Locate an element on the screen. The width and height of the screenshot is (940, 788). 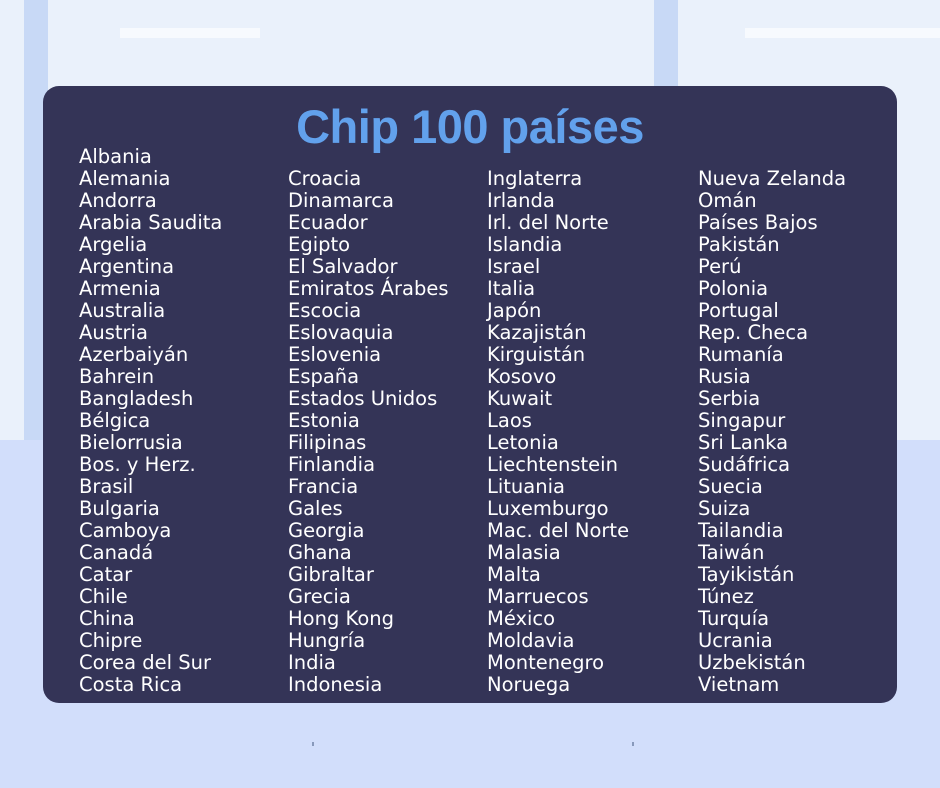
country-item: Montenegro is located at coordinates (546, 662).